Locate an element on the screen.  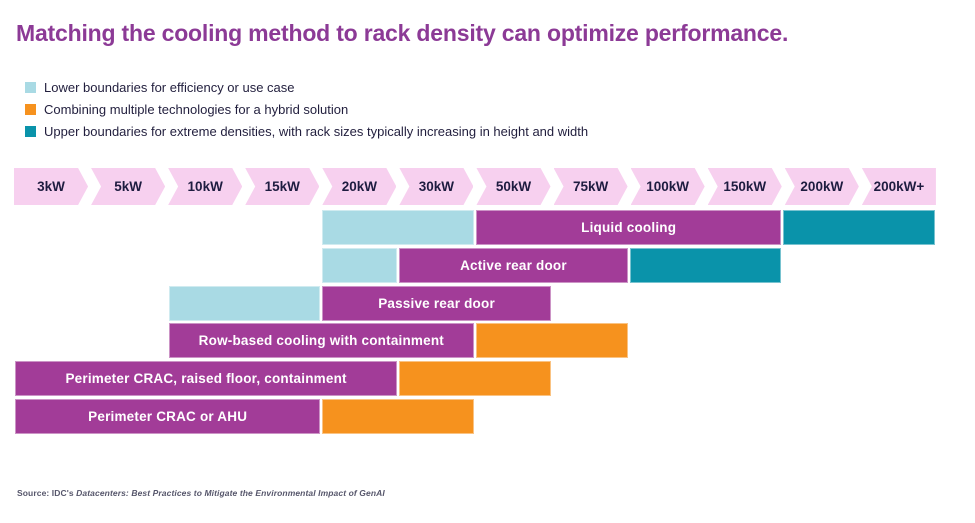
axis-segment-10kw: 10kW is located at coordinates (205, 186).